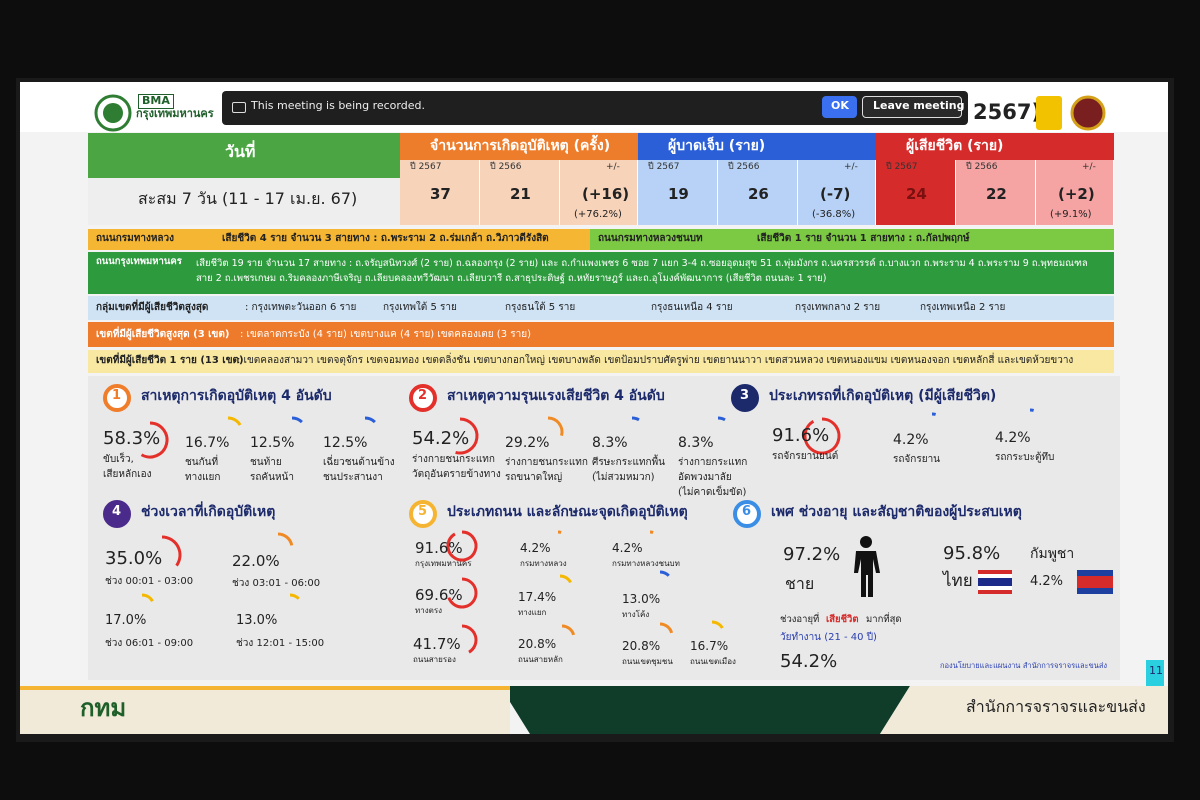  I want to click on item-label: กรมทางหลวง, so click(543, 563).